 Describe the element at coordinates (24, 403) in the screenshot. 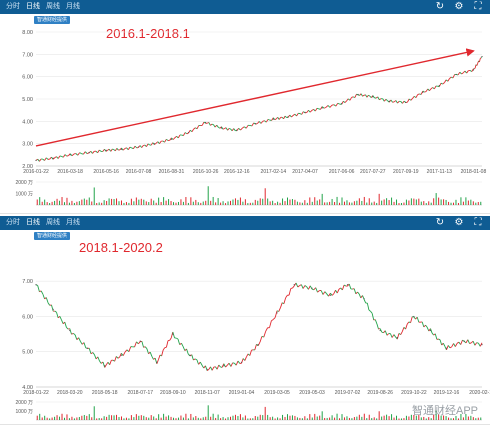

I see `volume-label: 2000 万` at that location.